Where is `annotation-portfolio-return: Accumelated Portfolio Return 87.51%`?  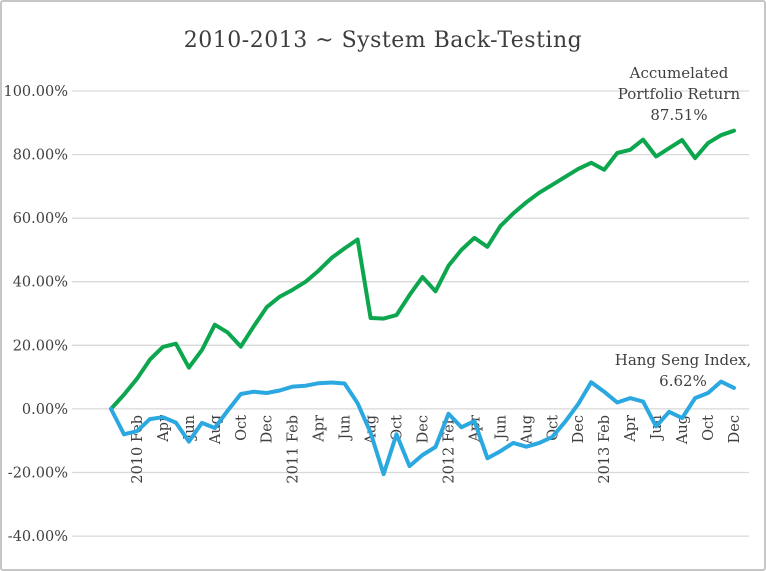
annotation-portfolio-return: Accumelated Portfolio Return 87.51% is located at coordinates (679, 94).